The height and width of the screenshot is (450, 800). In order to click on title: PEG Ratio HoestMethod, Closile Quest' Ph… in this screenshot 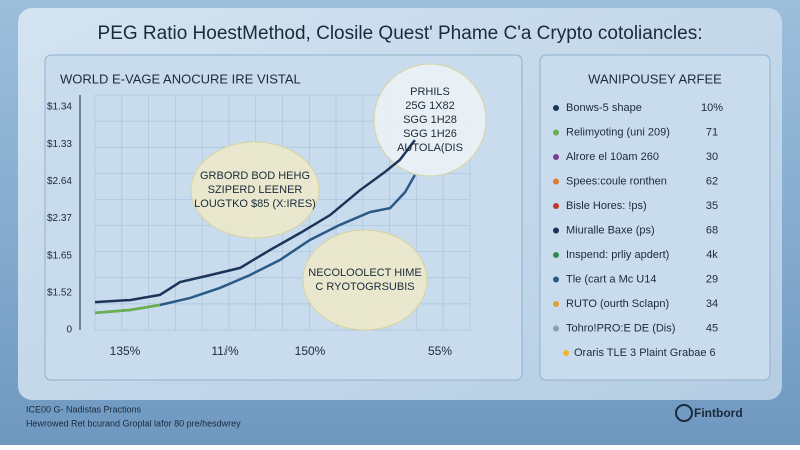, I will do `click(400, 33)`.